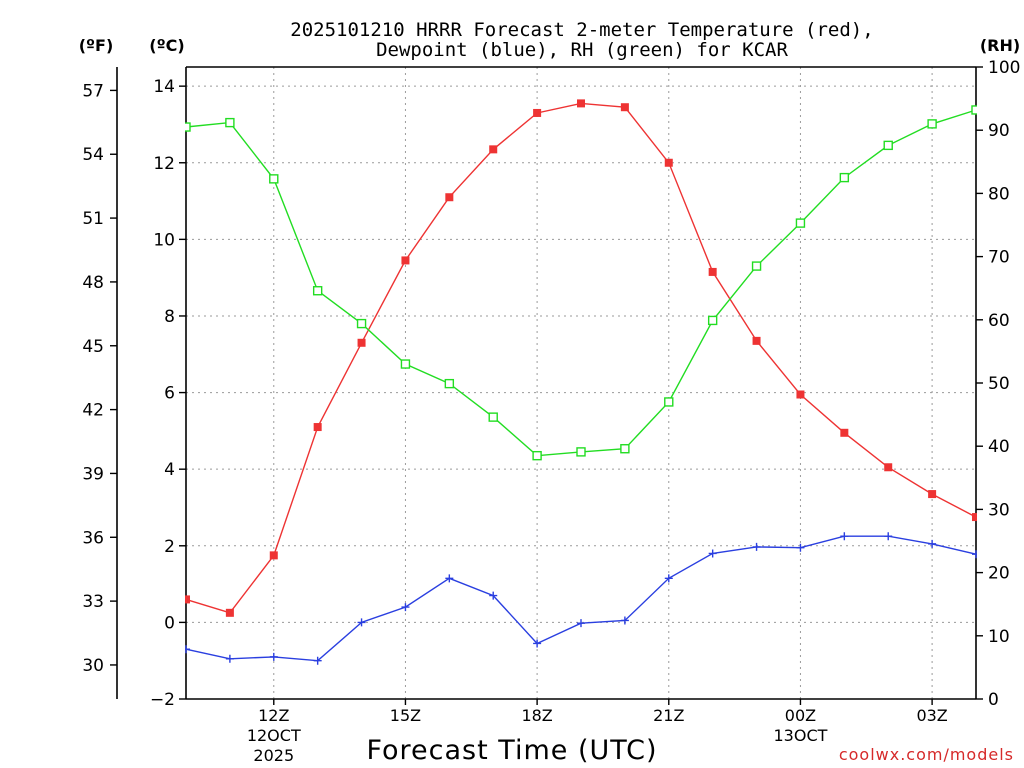 The height and width of the screenshot is (768, 1024). I want to click on chart-title-line2: Dewpoint (blue), RH (green) for KCAR, so click(582, 50).